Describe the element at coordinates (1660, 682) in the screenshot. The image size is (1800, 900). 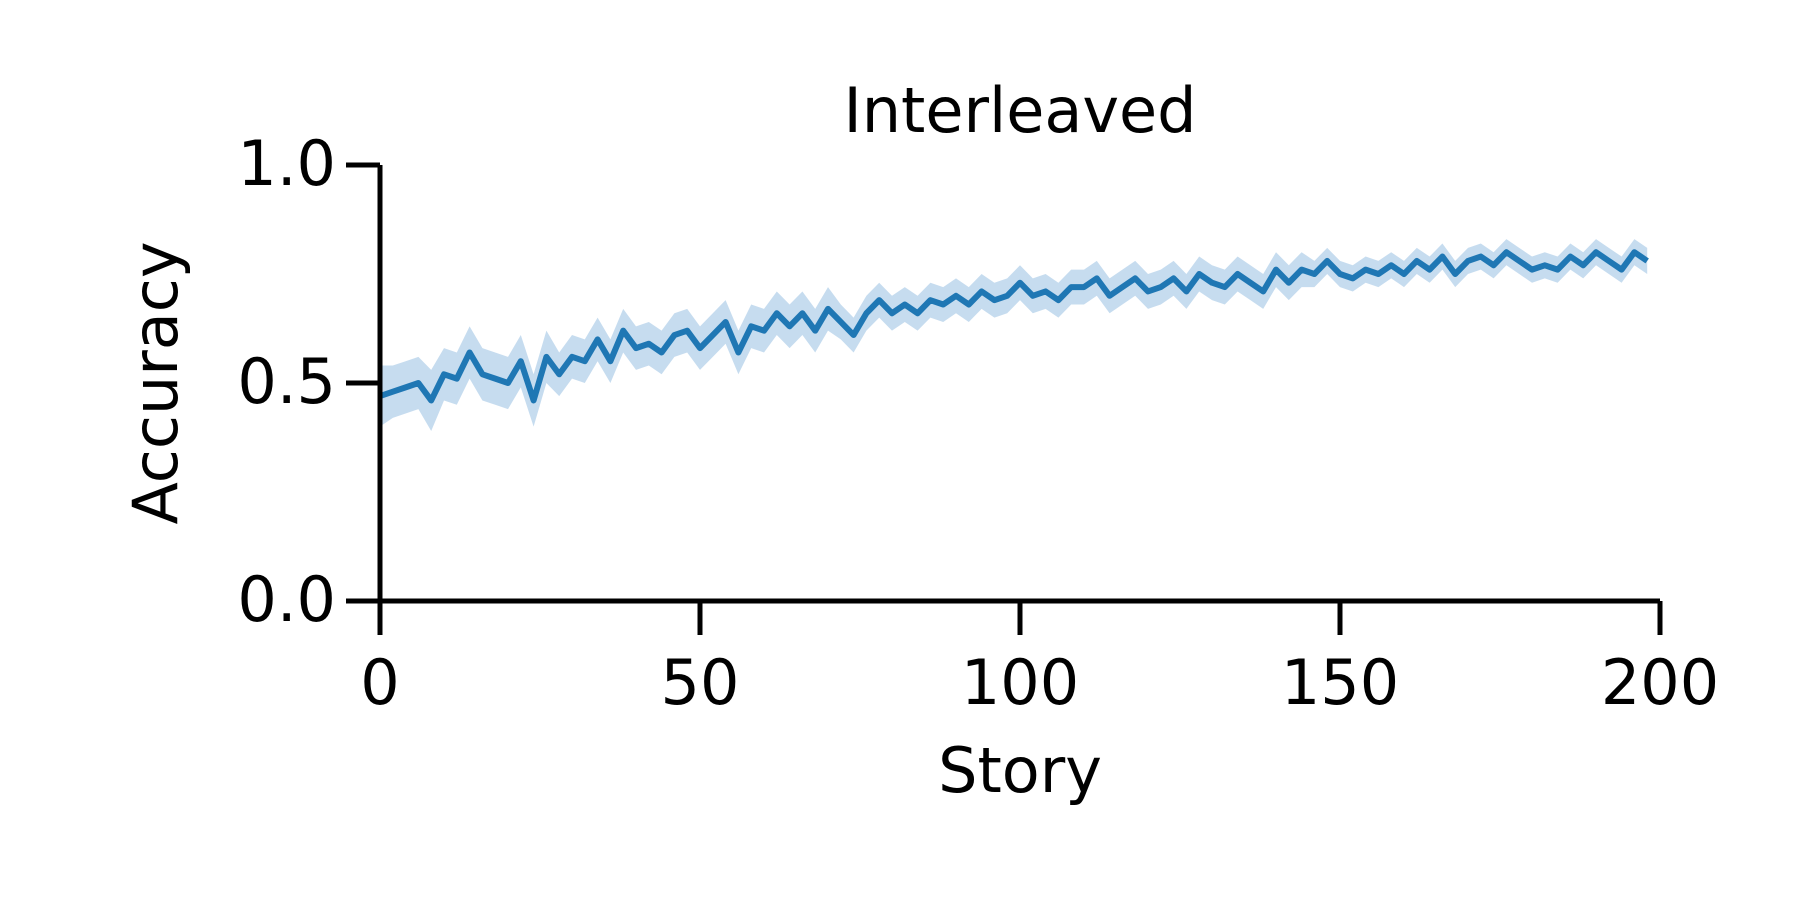
I see `x-tick-label: 200` at that location.